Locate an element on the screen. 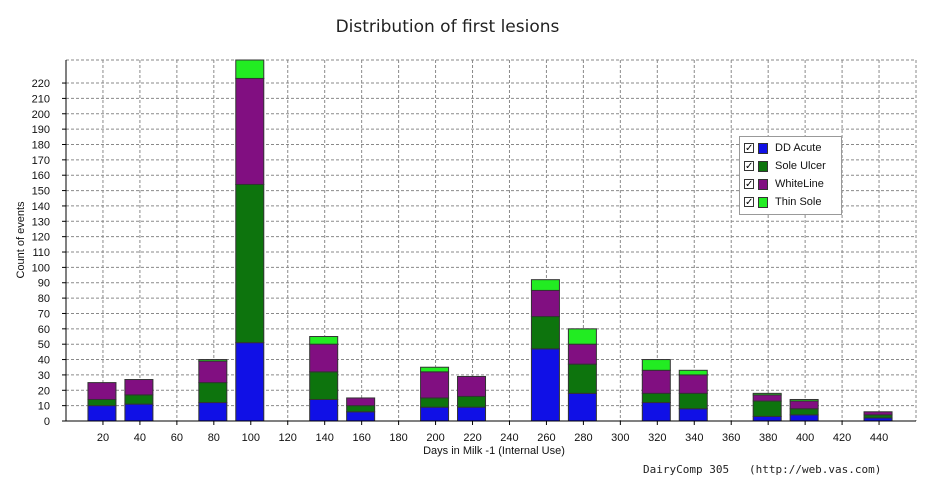 The height and width of the screenshot is (496, 946). x-tick-label: 260 is located at coordinates (546, 438).